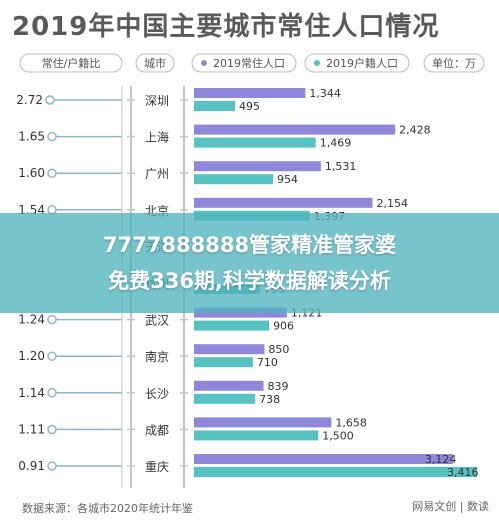 The height and width of the screenshot is (530, 499). I want to click on city-label: 南京, so click(157, 356).